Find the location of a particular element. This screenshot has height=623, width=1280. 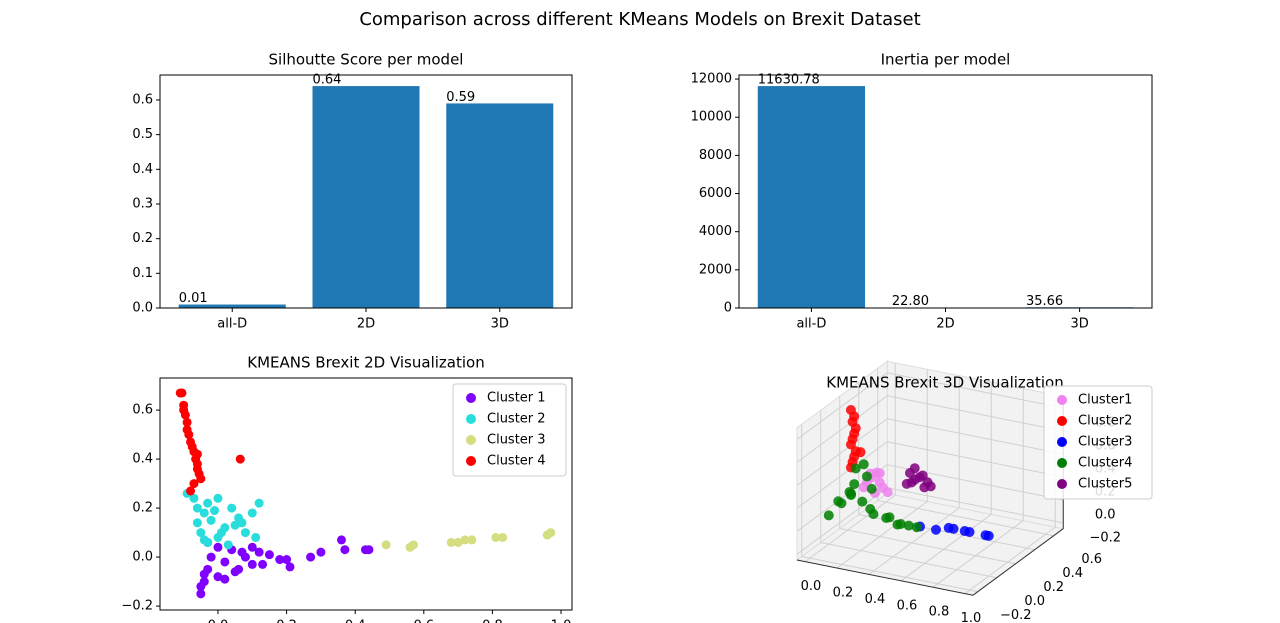

z-tick-label: −0.2 is located at coordinates (1105, 537).